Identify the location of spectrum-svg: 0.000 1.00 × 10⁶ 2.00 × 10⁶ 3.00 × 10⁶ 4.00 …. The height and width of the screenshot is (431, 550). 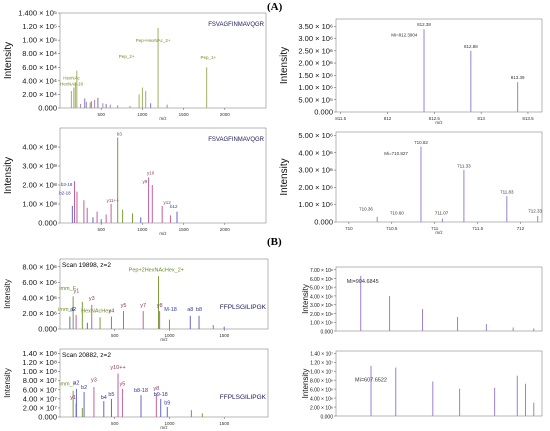
(422, 301).